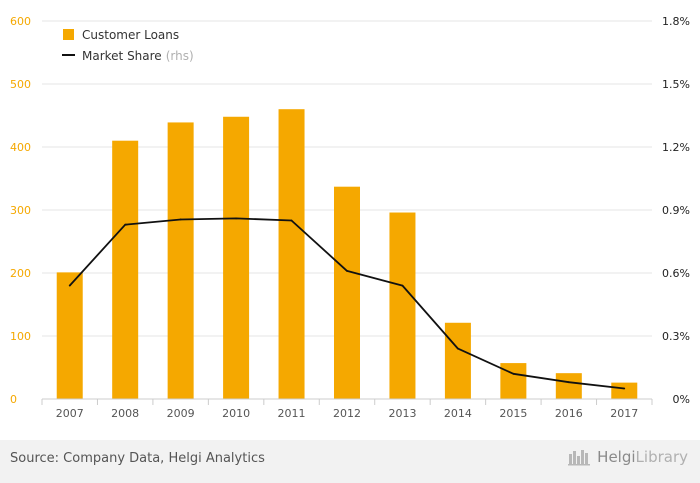 Image resolution: width=700 pixels, height=483 pixels. I want to click on x-tick-label: 2012, so click(347, 413).